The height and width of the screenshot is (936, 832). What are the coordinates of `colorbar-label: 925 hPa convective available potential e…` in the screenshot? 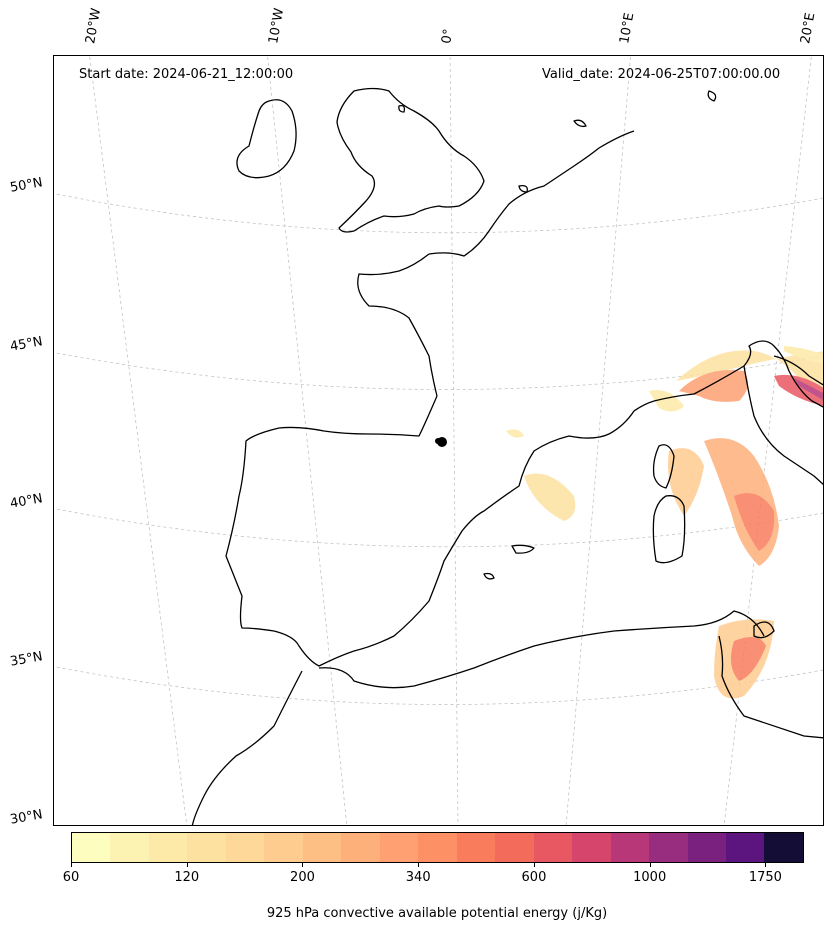 It's located at (437, 913).